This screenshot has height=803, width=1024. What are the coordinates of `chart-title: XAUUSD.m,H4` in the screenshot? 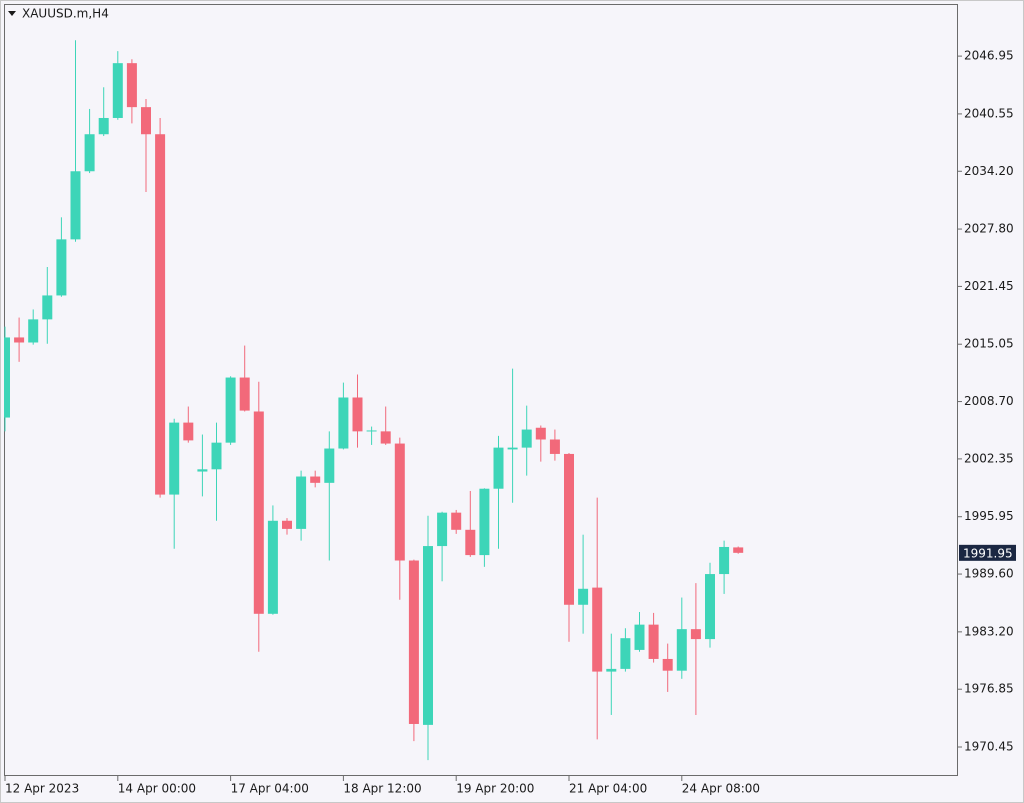 It's located at (65, 14).